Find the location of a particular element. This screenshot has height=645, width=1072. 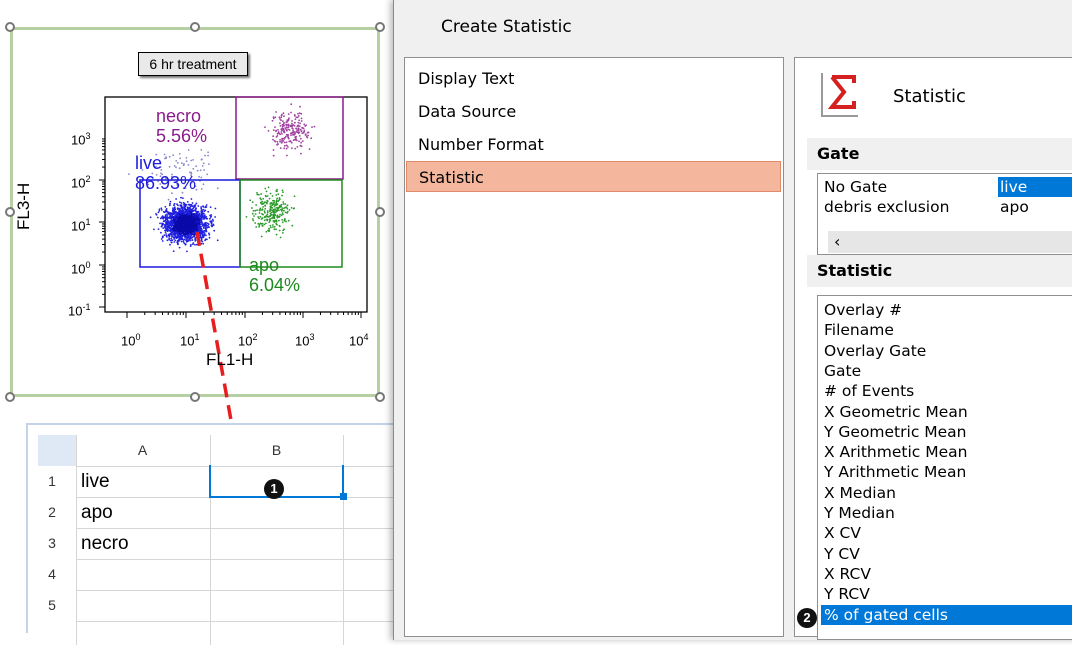

statistic-item: Y Geometric Mean is located at coordinates (895, 431).